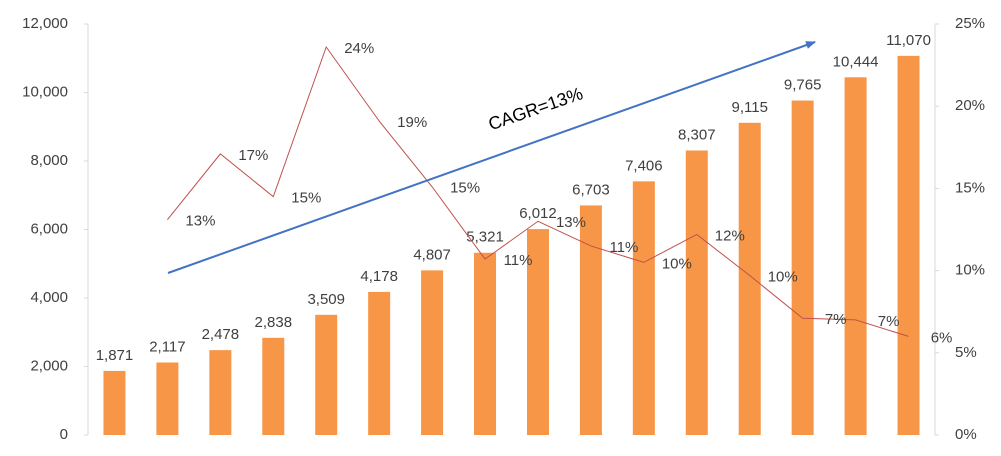 This screenshot has width=1001, height=456. What do you see at coordinates (538, 454) in the screenshot?
I see `x-tick-label: 2011` at bounding box center [538, 454].